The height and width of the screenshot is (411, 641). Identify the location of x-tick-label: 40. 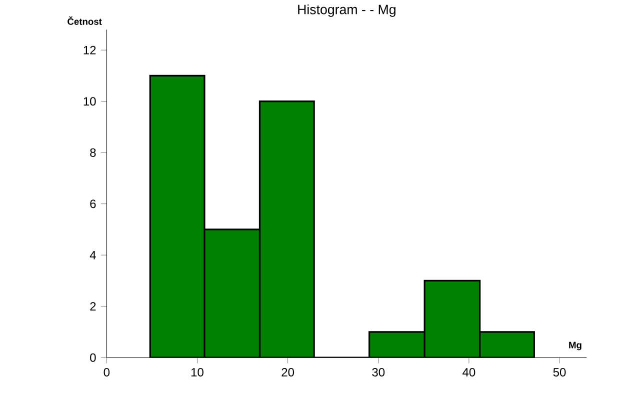
(469, 372).